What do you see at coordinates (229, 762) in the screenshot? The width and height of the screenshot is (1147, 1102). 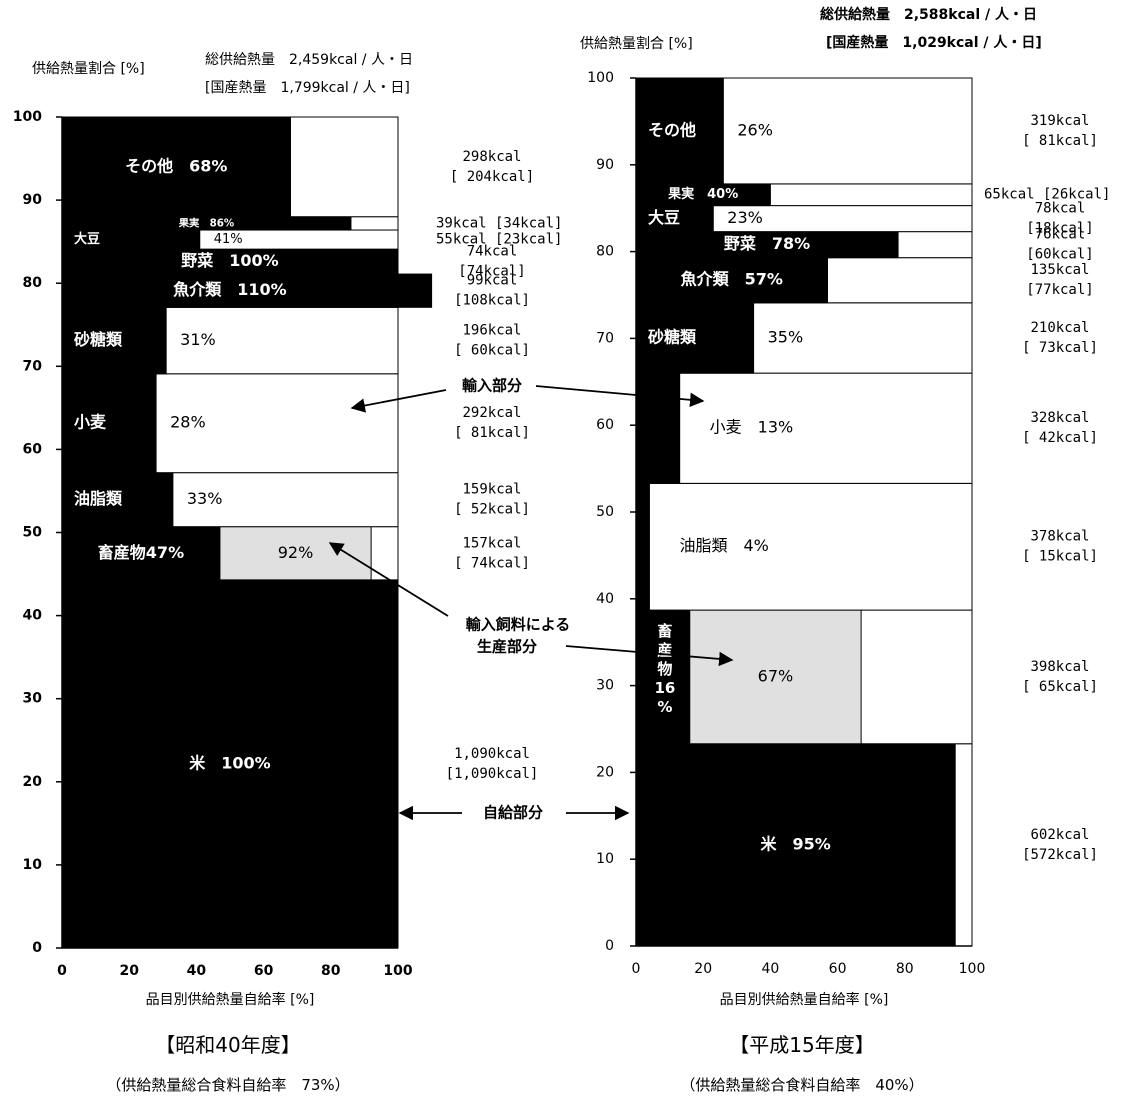 I see `panel1-bar-米-label: 米 100%` at bounding box center [229, 762].